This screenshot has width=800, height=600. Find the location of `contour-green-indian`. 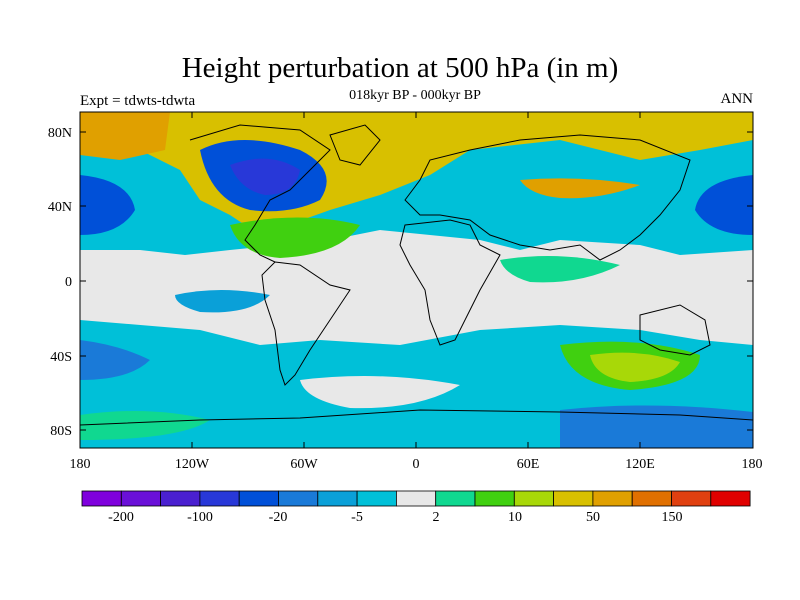

contour-green-indian is located at coordinates (560, 269).